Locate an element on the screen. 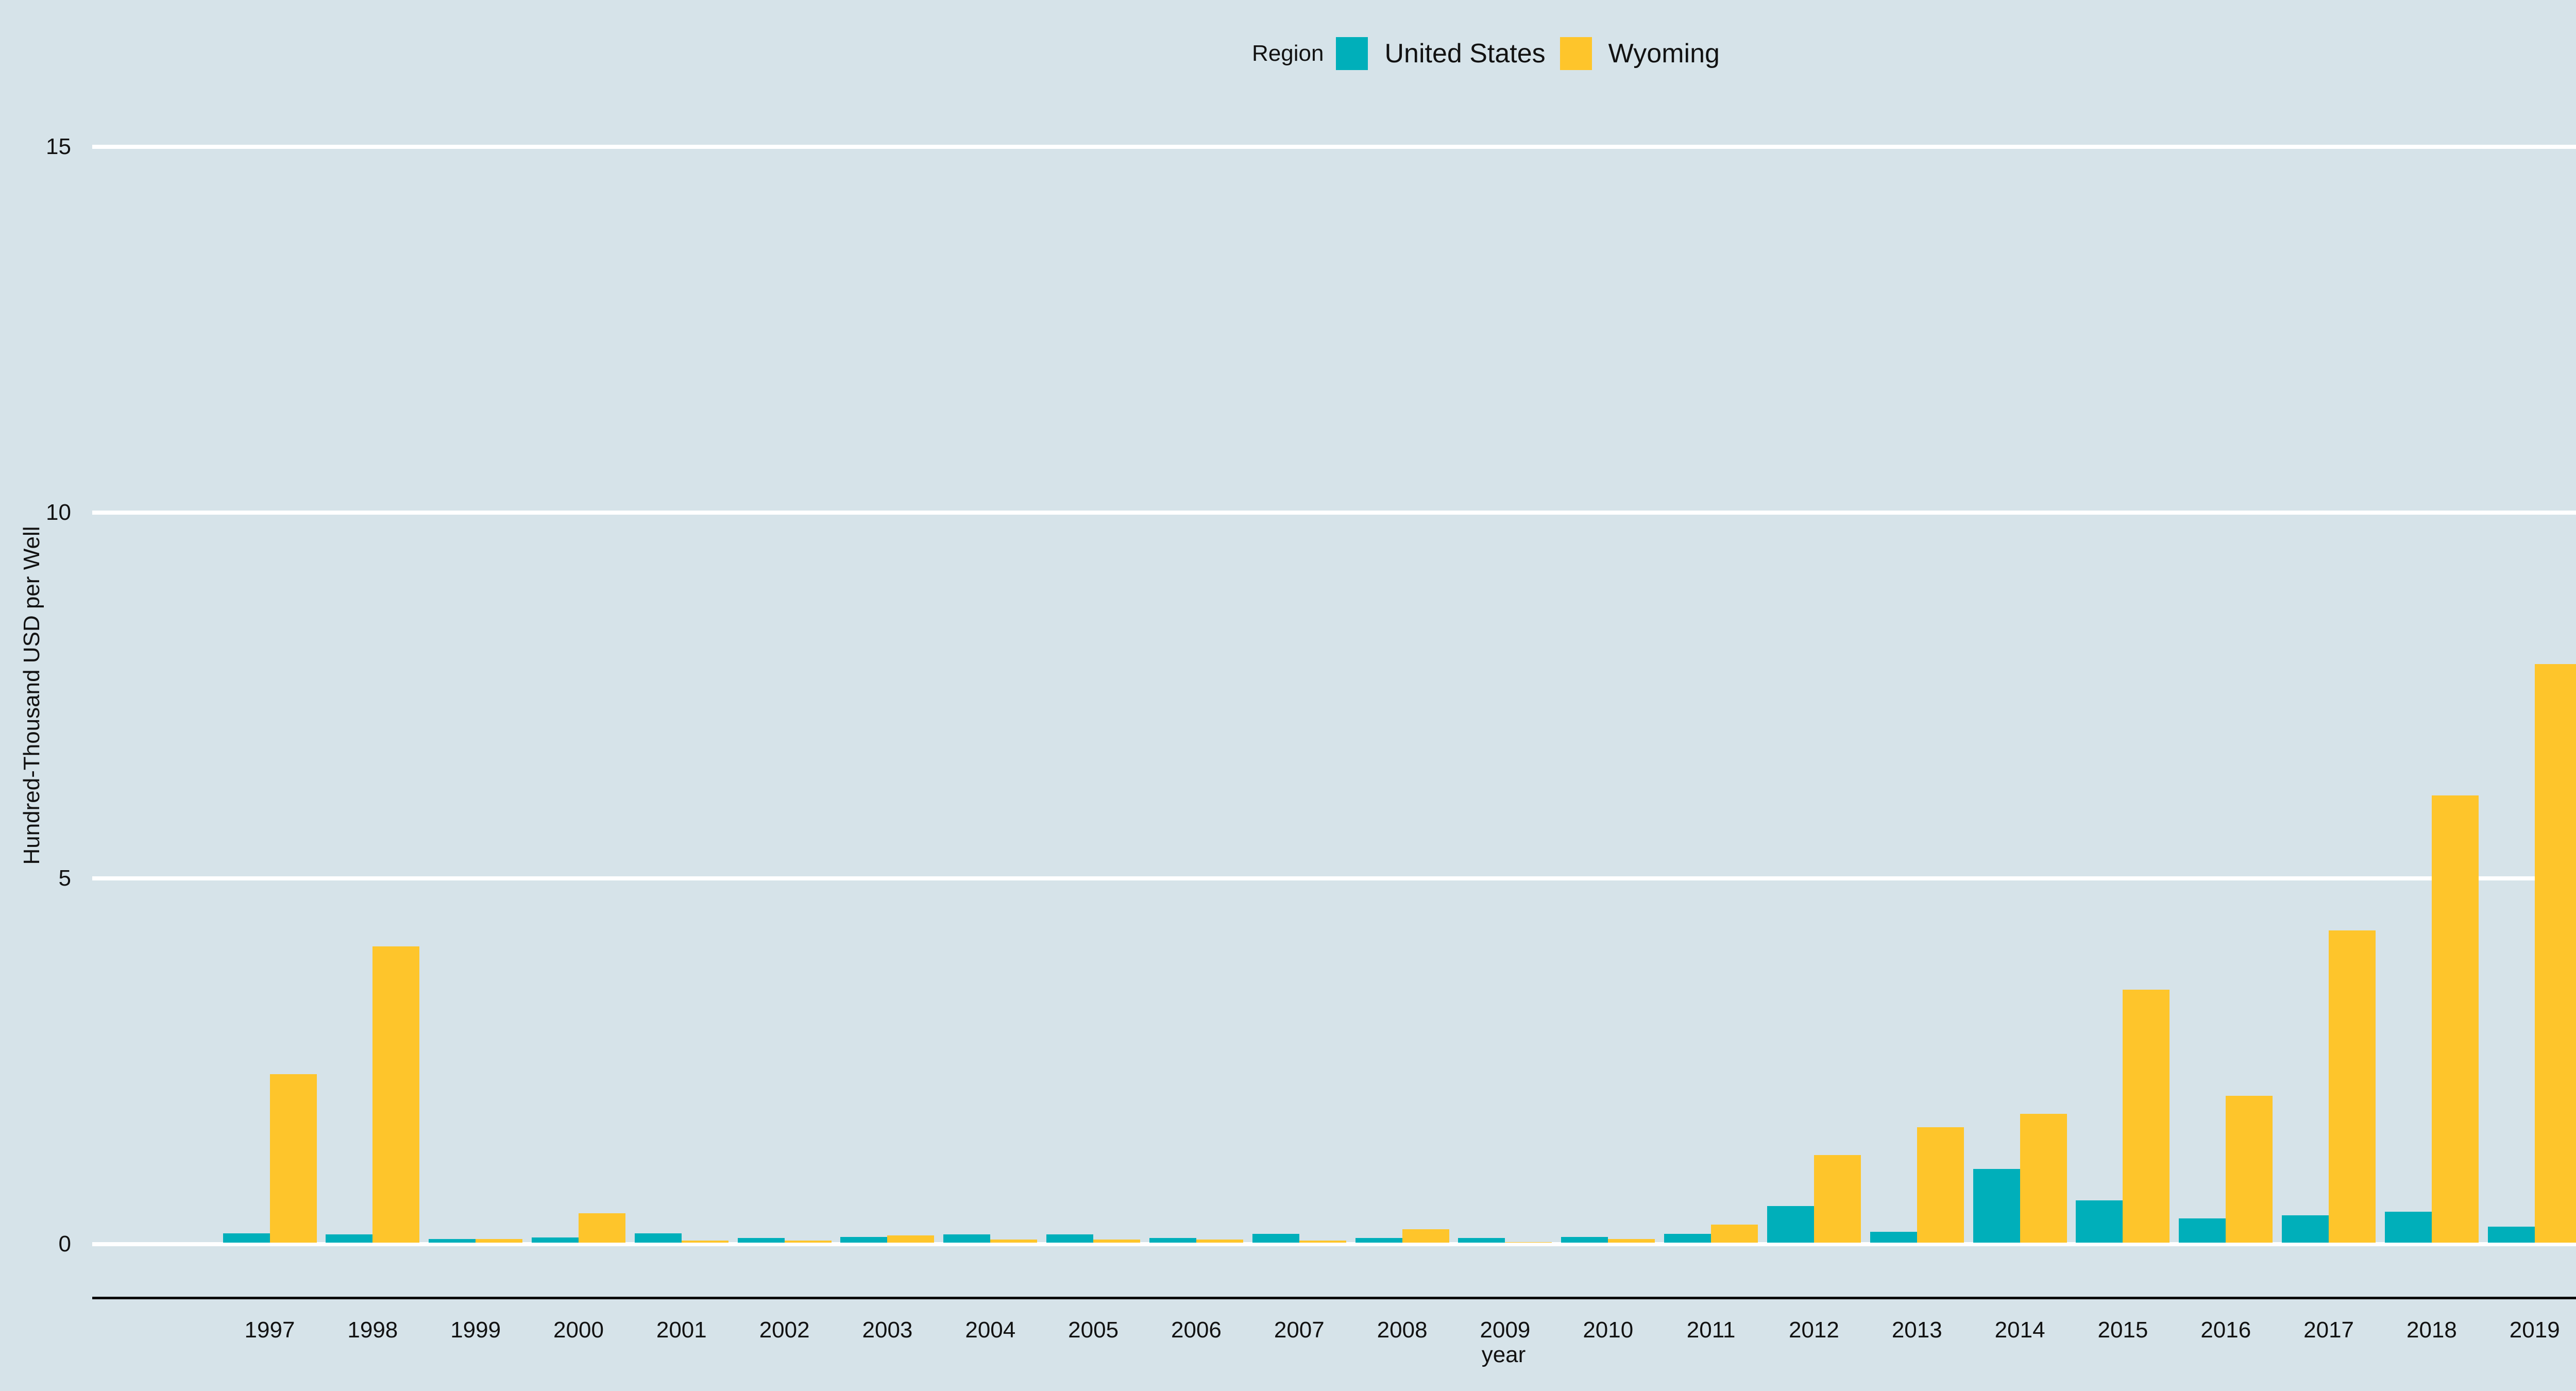 Image resolution: width=2576 pixels, height=1391 pixels. bar-2016-united-states is located at coordinates (2202, 1230).